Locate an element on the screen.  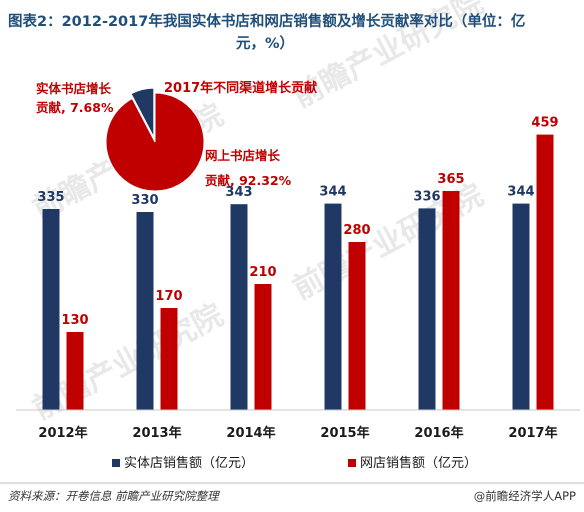
pie-slice-physical is located at coordinates (142, 112).